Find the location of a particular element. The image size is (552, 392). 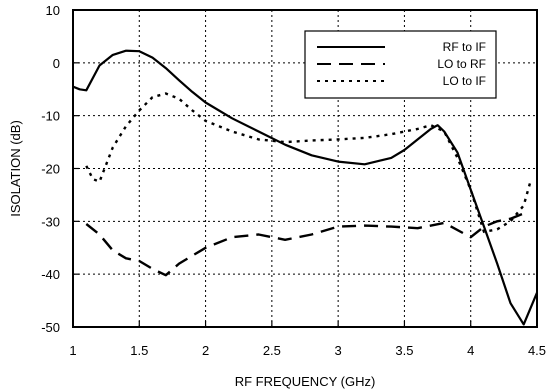

y-tick-label: -50 is located at coordinates (50, 327).